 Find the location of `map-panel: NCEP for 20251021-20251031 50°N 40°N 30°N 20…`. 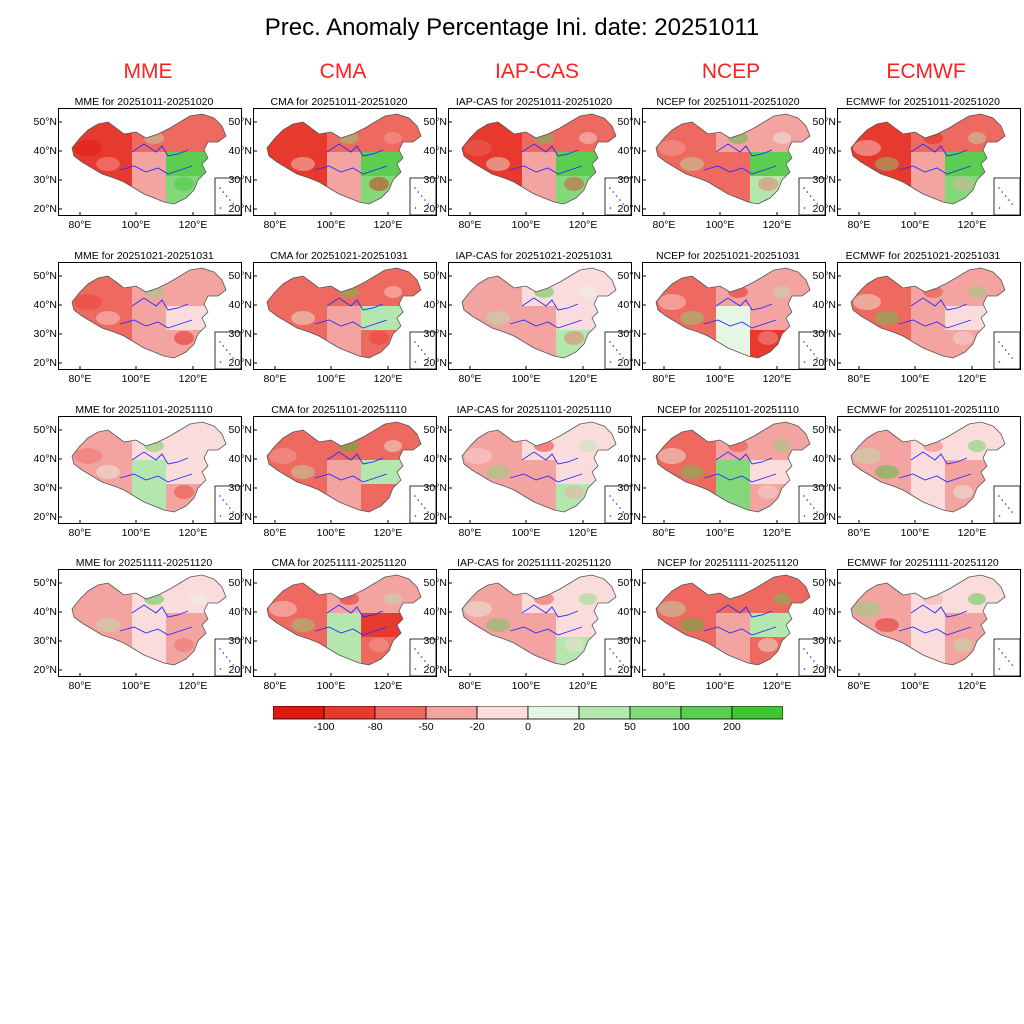

map-panel: NCEP for 20251021-20251031 50°N 40°N 30°N 20… is located at coordinates (722, 325).